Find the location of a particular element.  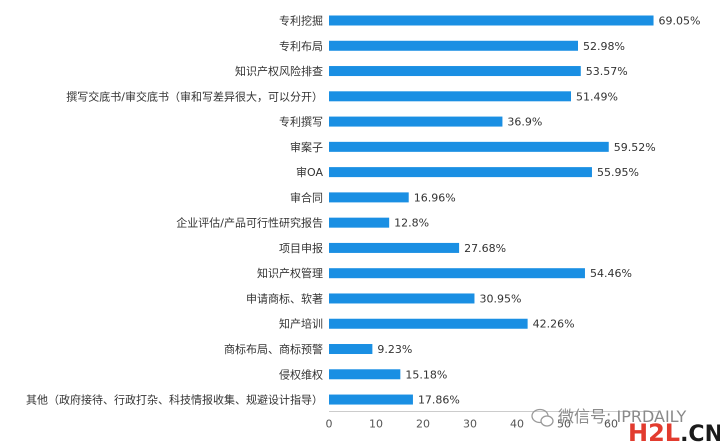

wechat-icon is located at coordinates (542, 417).